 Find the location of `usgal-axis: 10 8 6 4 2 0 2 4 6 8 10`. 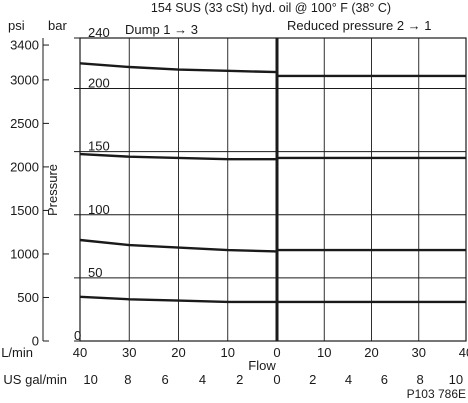

usgal-axis: 10 8 6 4 2 0 2 4 6 8 10 is located at coordinates (273, 379).